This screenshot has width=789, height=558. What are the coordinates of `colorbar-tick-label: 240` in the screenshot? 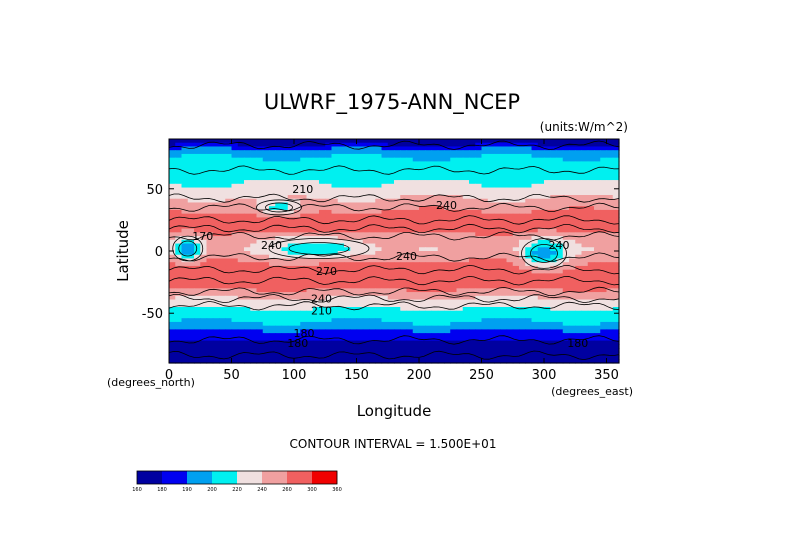 It's located at (262, 490).